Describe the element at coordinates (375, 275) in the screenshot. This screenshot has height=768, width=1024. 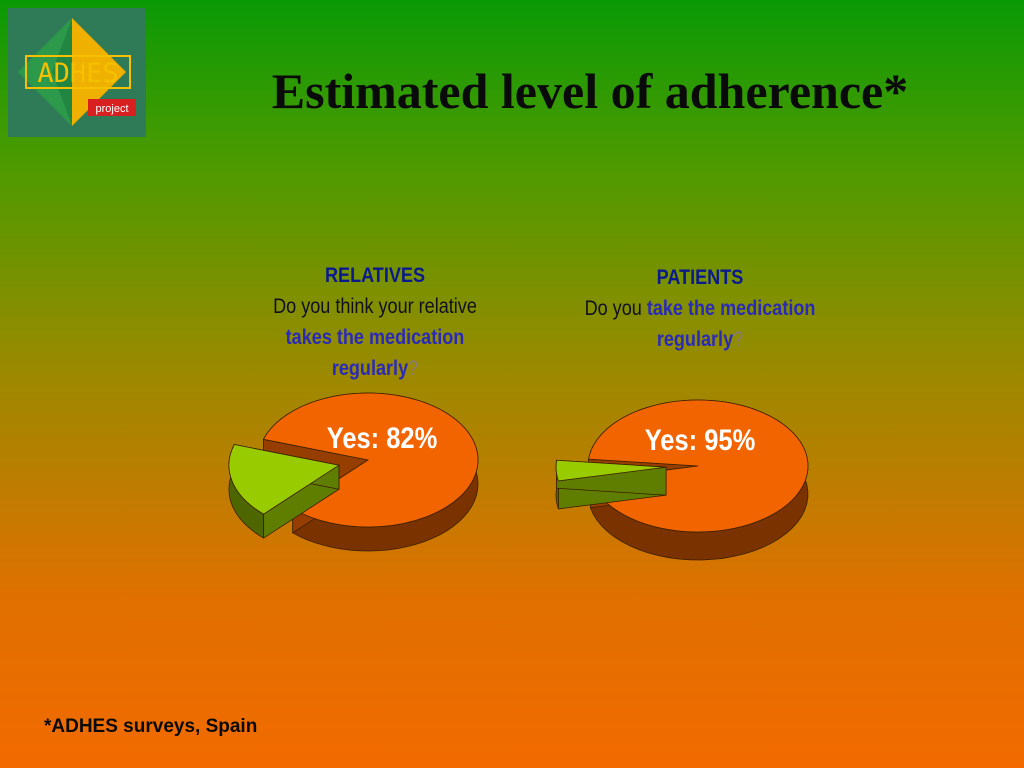
I see `relatives-title: RELATIVES` at that location.